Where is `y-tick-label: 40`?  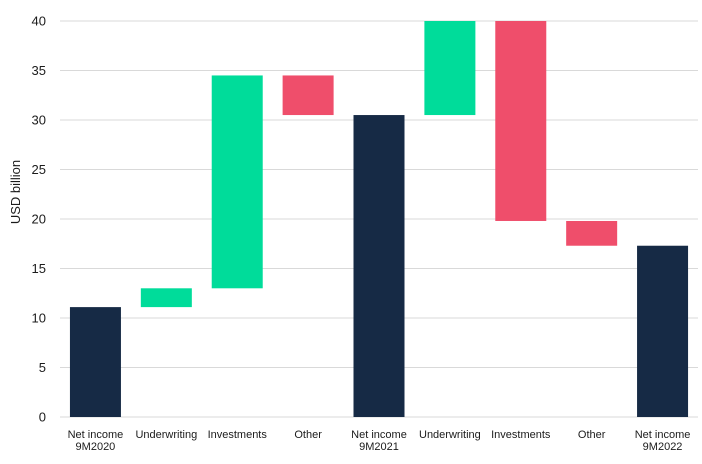 y-tick-label: 40 is located at coordinates (39, 21).